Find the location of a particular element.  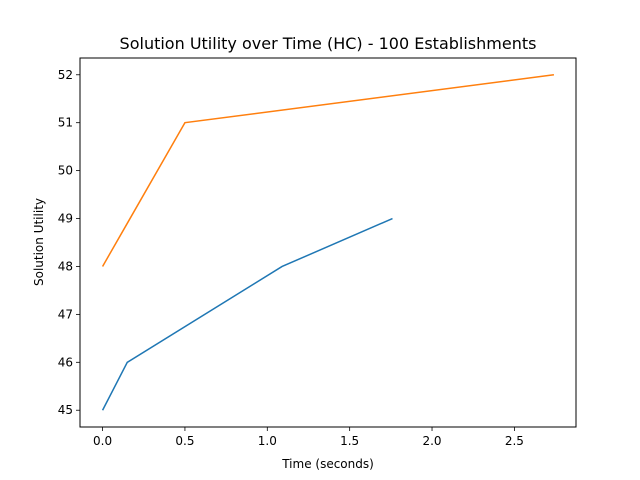

x-tick-label: 0.0 is located at coordinates (102, 441).